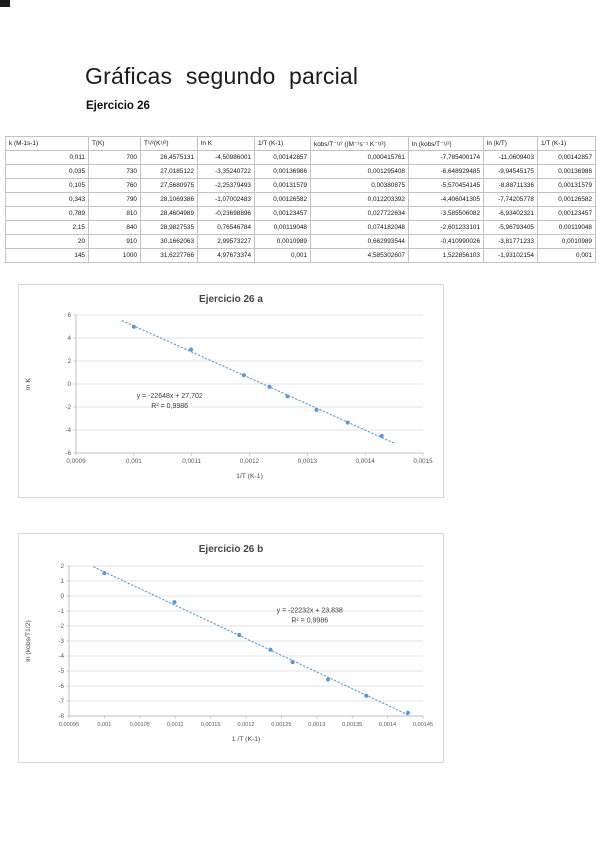 The height and width of the screenshot is (848, 600). What do you see at coordinates (114, 213) in the screenshot?
I see `table-cell: 810` at bounding box center [114, 213].